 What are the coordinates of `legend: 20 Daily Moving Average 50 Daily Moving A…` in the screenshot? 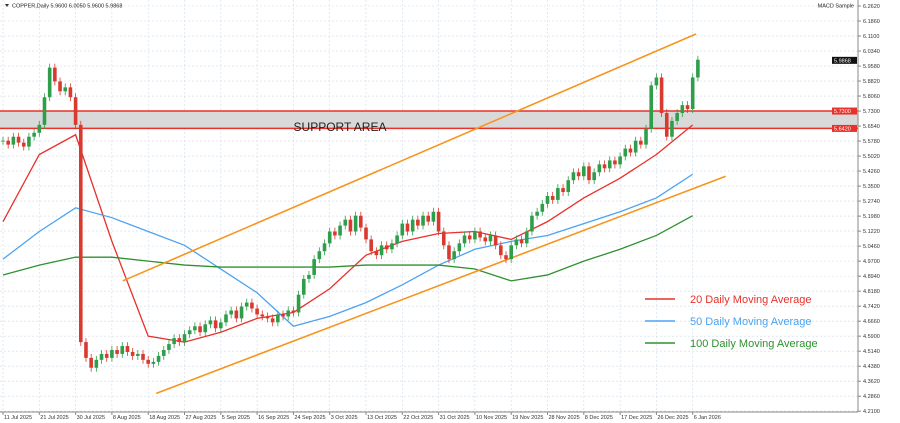 It's located at (731, 322).